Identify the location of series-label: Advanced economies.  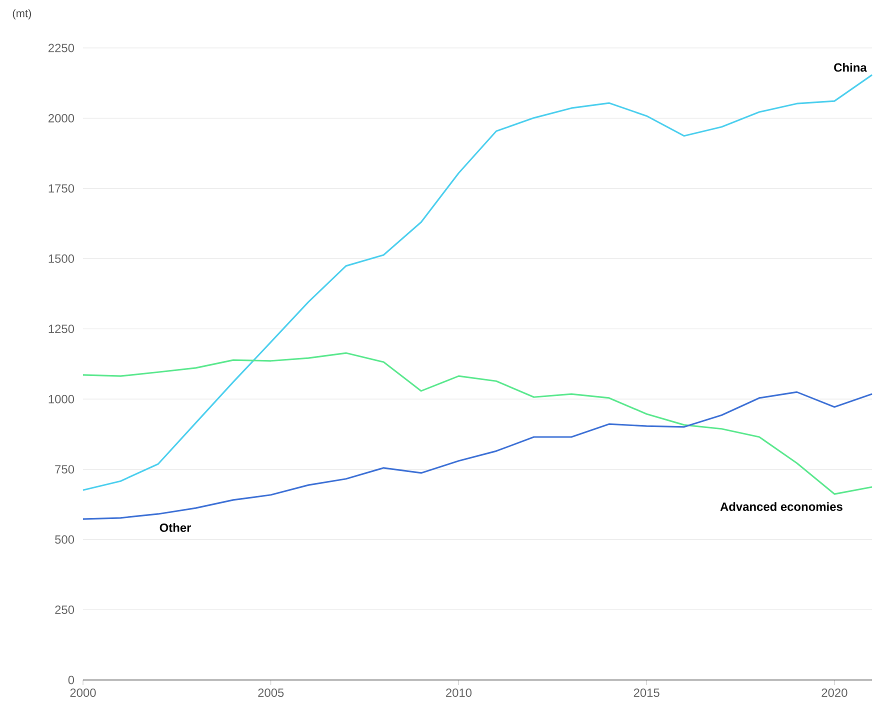
(781, 506).